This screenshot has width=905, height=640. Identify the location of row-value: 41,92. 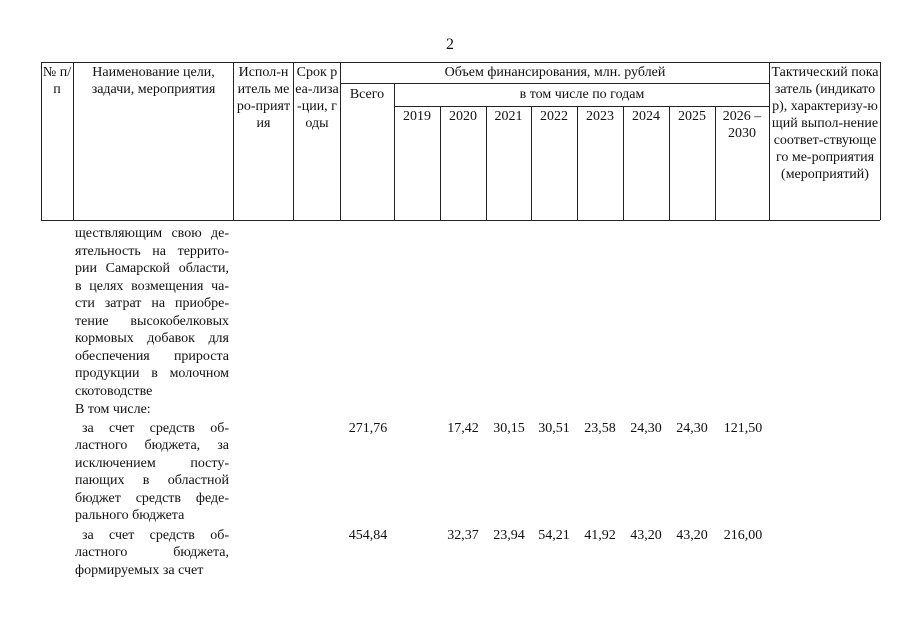
(600, 535).